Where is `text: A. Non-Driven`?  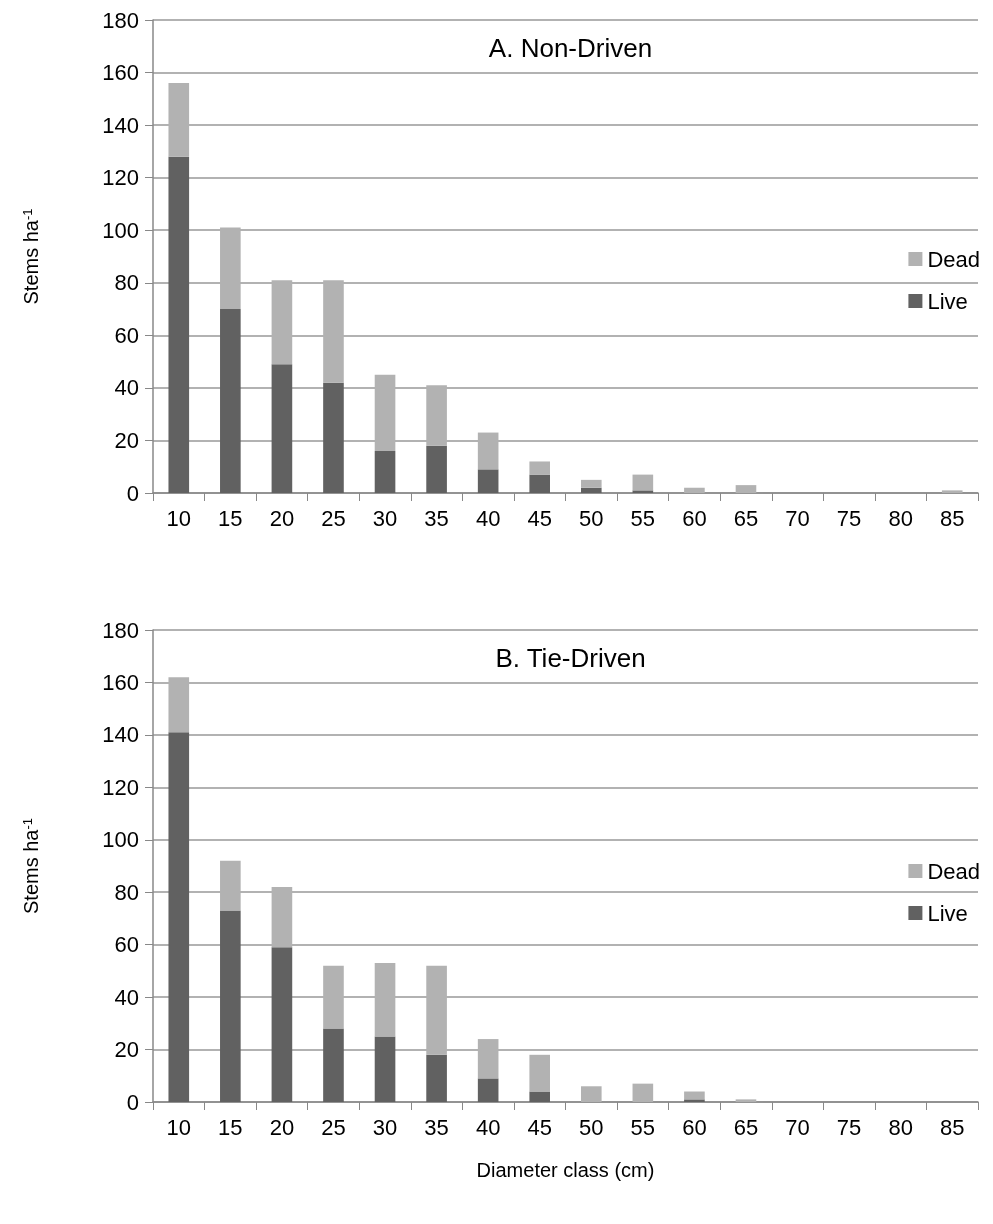 text: A. Non-Driven is located at coordinates (570, 48).